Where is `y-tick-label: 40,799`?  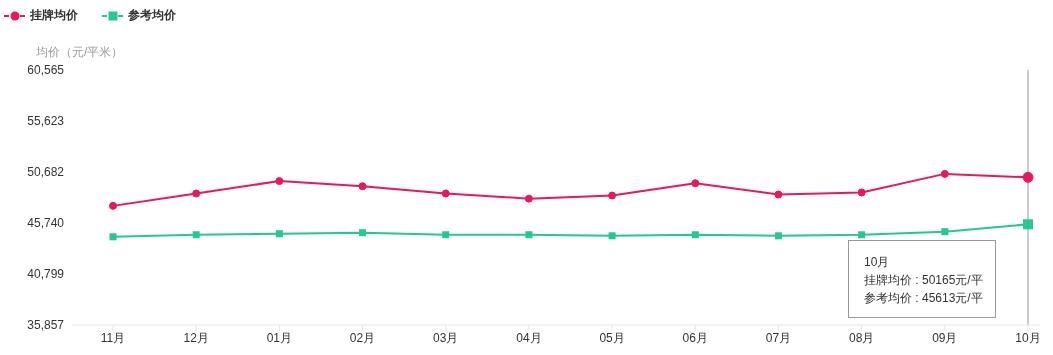 y-tick-label: 40,799 is located at coordinates (46, 274).